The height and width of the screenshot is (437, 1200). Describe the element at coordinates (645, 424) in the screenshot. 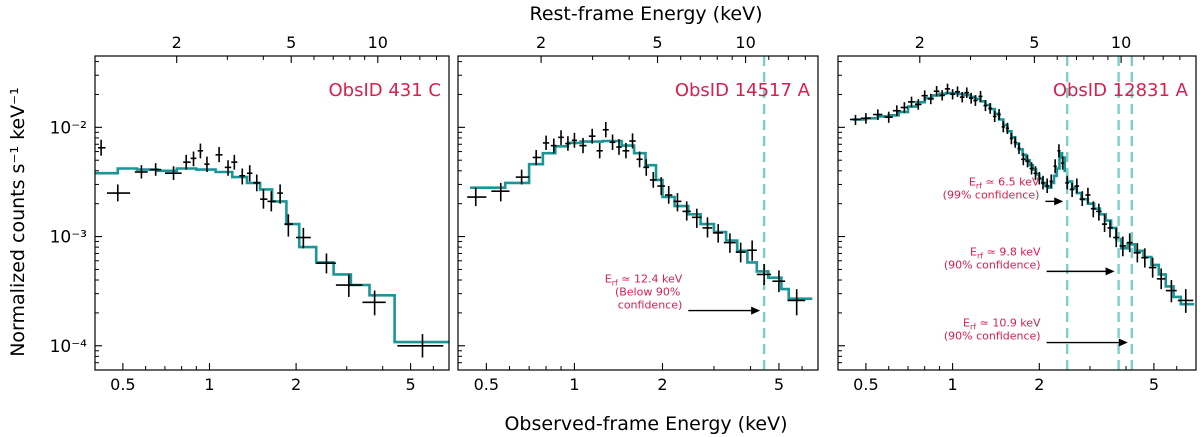

I see `bottom-axis-title: Observed-frame Energy (keV)` at that location.